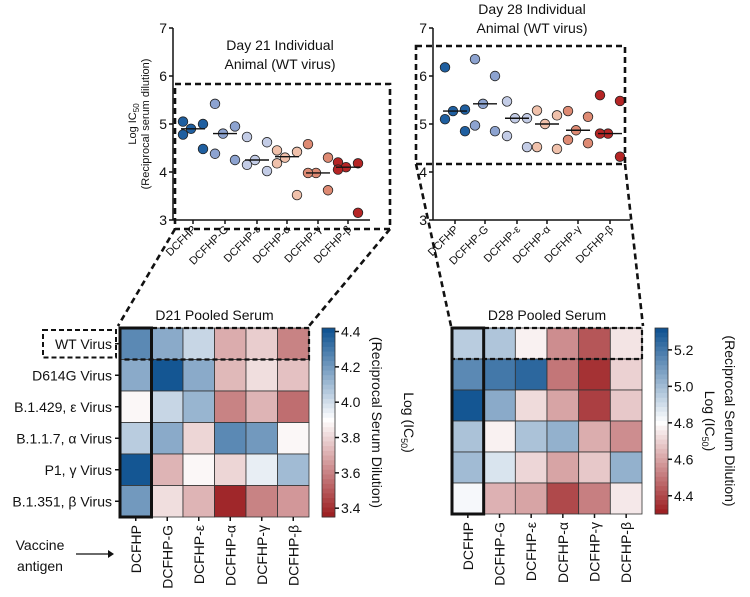 The image size is (750, 597). I want to click on y-tick-label: 7, so click(423, 28).